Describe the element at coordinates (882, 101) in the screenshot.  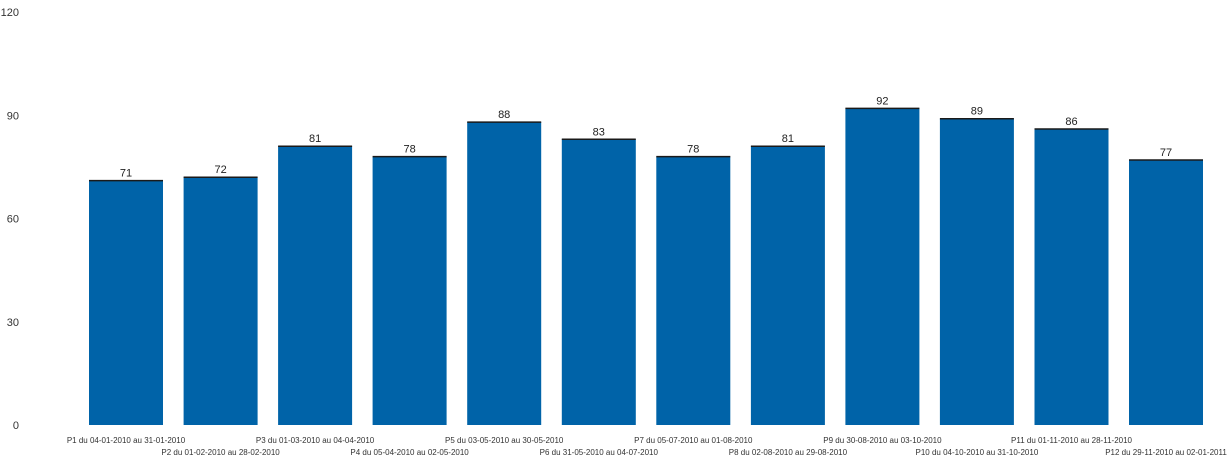
I see `bar-value-label: 92` at that location.